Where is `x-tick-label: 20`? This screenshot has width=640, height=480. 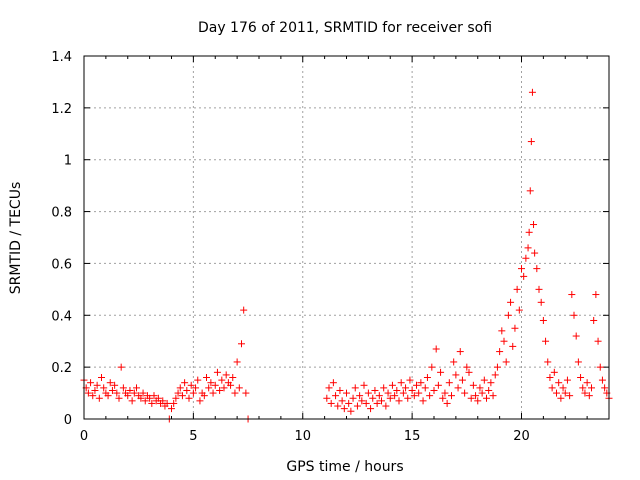
x-tick-label: 20 is located at coordinates (521, 436).